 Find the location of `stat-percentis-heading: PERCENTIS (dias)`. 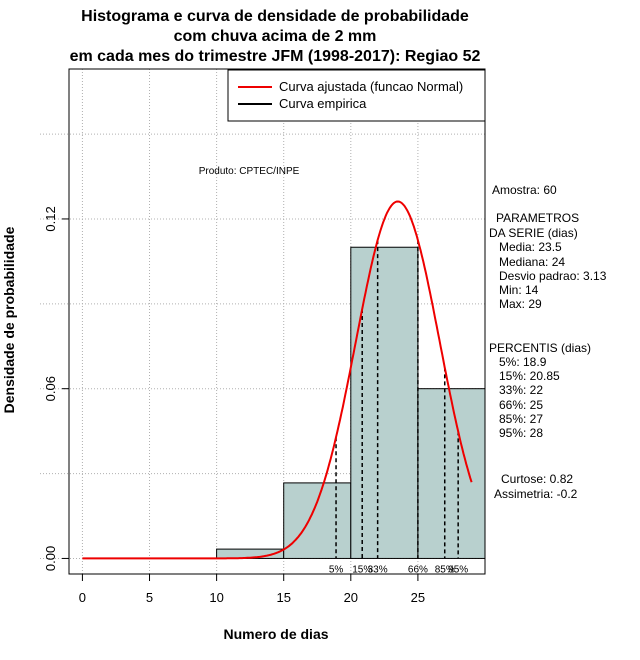

stat-percentis-heading: PERCENTIS (dias) is located at coordinates (540, 348).